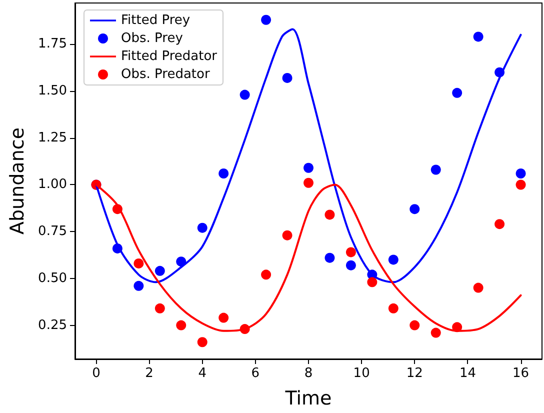  What do you see at coordinates (308, 399) in the screenshot?
I see `x-axis-title: Time` at bounding box center [308, 399].